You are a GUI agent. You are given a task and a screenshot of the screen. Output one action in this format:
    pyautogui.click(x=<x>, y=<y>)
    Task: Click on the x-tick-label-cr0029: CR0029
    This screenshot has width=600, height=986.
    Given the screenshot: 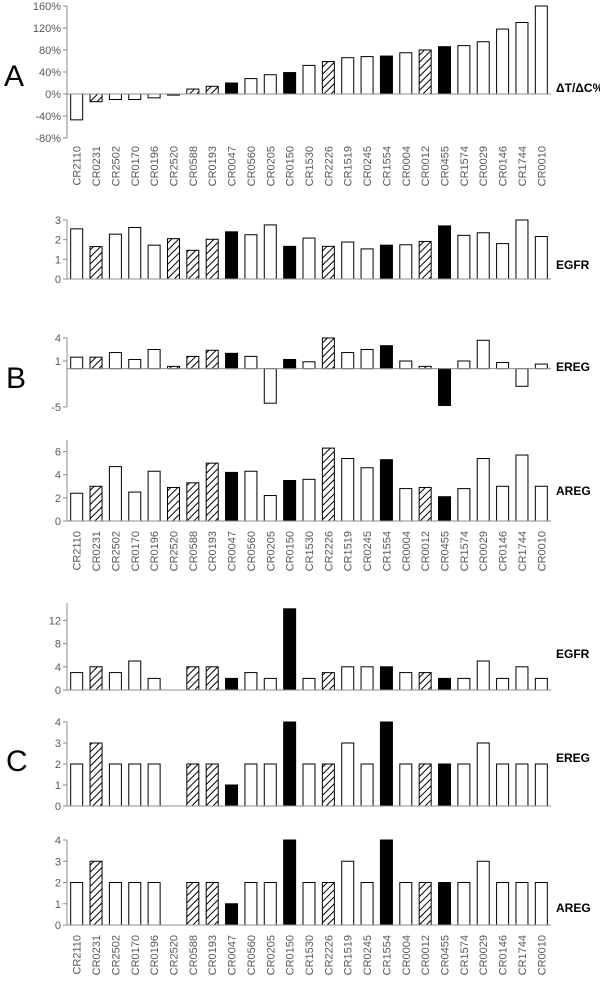 What is the action you would take?
    pyautogui.click(x=484, y=551)
    